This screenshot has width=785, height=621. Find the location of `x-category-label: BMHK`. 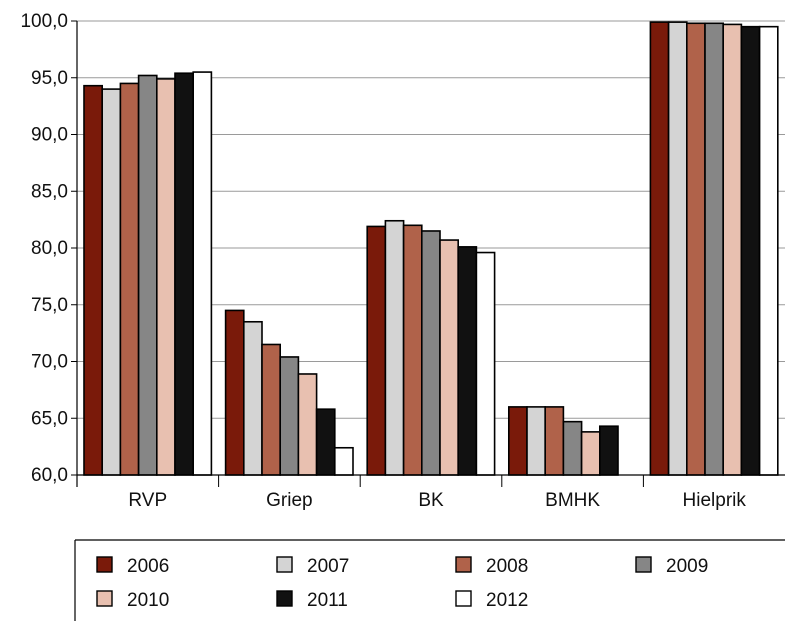

x-category-label: BMHK is located at coordinates (572, 500).